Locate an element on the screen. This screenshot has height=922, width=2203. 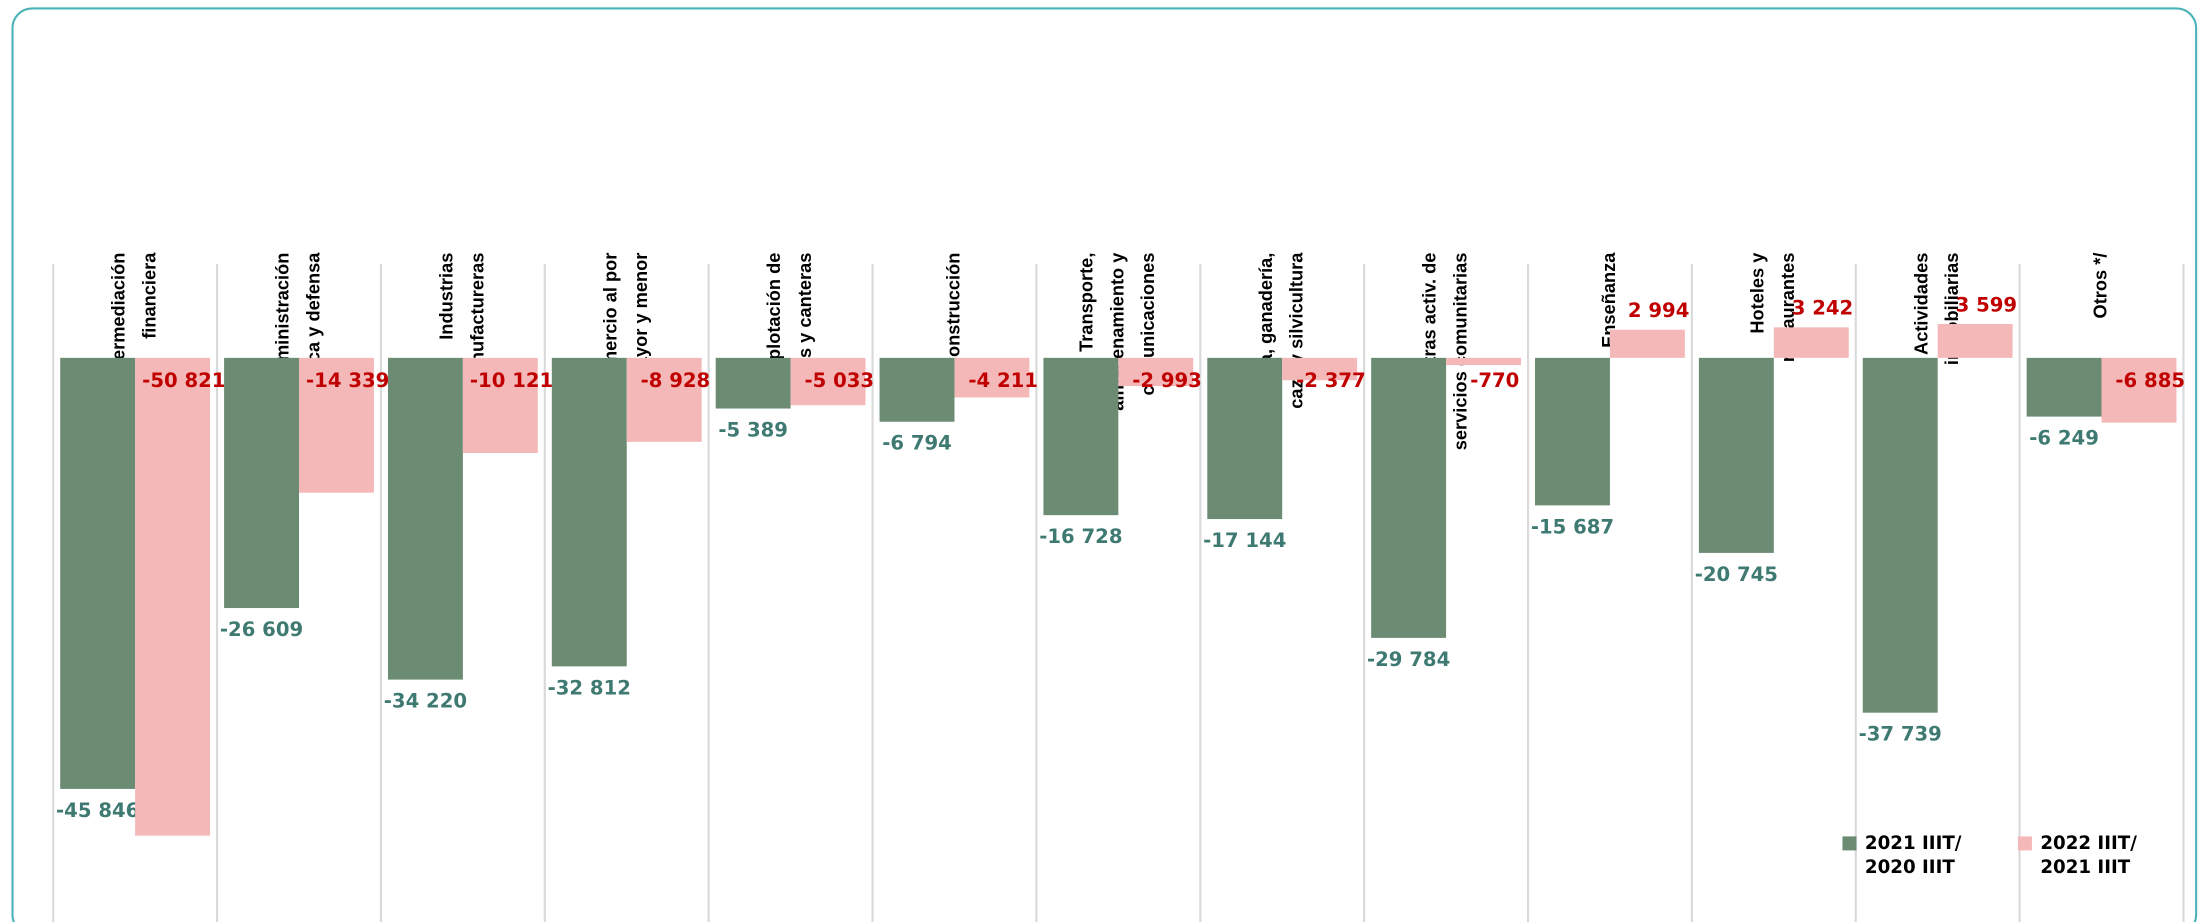
category-label: Intermediación financiera is located at coordinates (134, 317).